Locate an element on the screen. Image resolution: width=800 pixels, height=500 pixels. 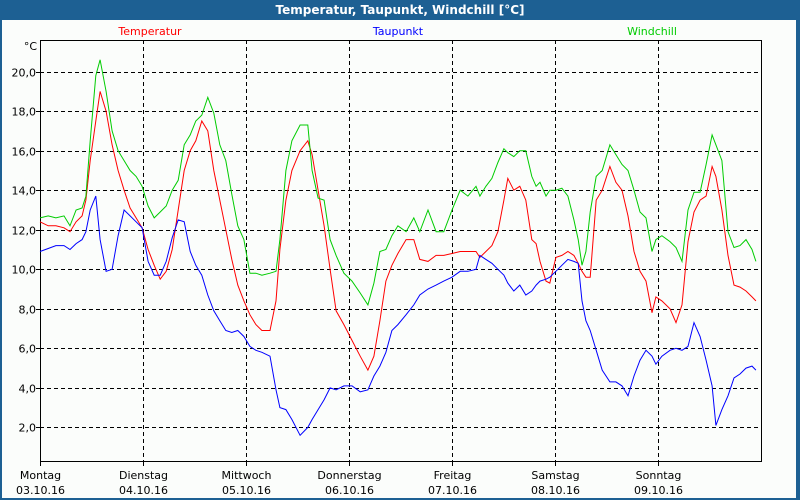
x-tick-day: Samstag is located at coordinates (555, 475).